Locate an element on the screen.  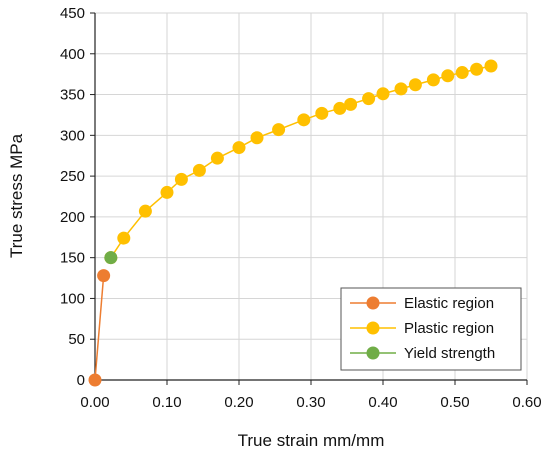
series-elastic-region is located at coordinates (99, 328).